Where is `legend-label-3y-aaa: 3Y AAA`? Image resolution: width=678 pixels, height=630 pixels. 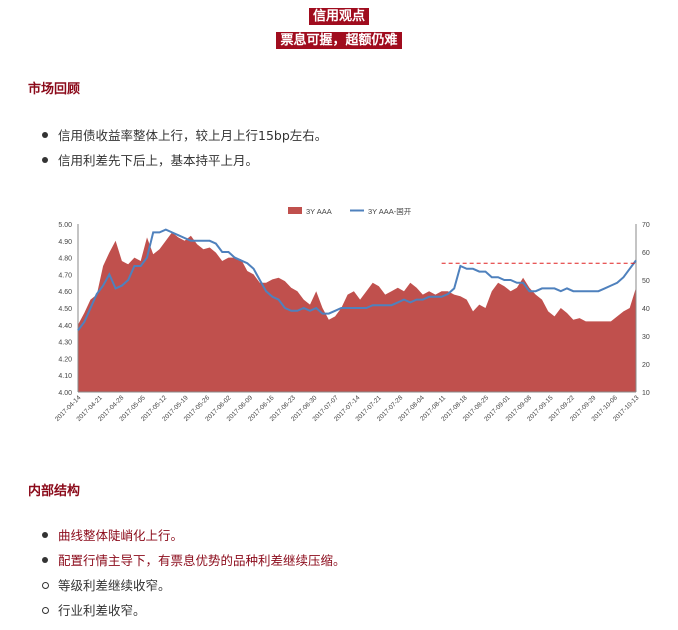
legend-label-3y-aaa: 3Y AAA is located at coordinates (319, 211).